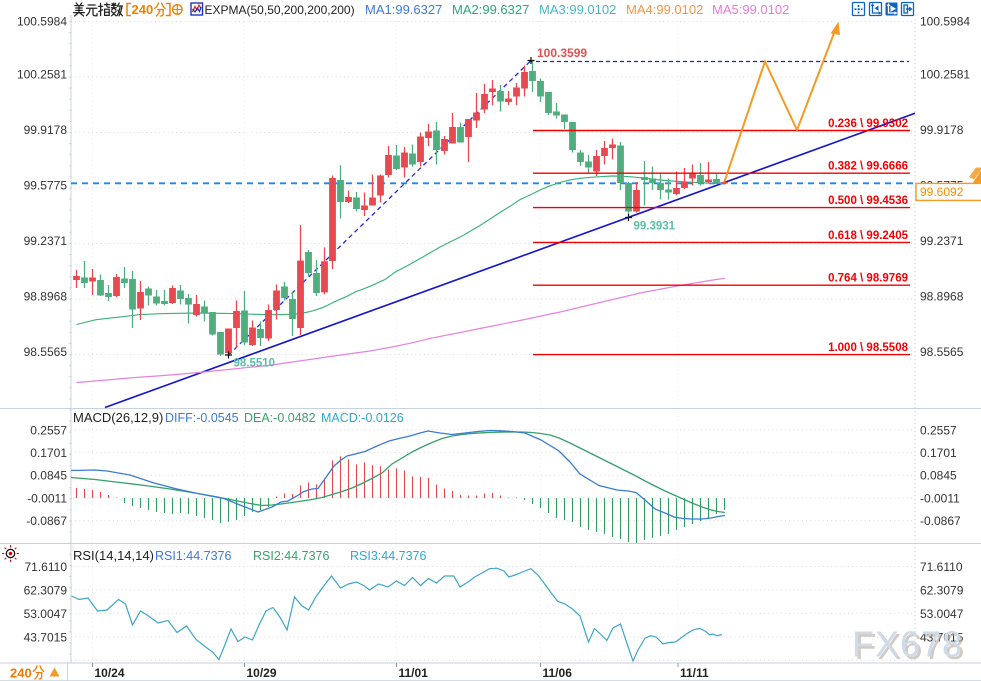 This screenshot has width=981, height=681. I want to click on svg-text: DEA:-0.0482, so click(280, 418).